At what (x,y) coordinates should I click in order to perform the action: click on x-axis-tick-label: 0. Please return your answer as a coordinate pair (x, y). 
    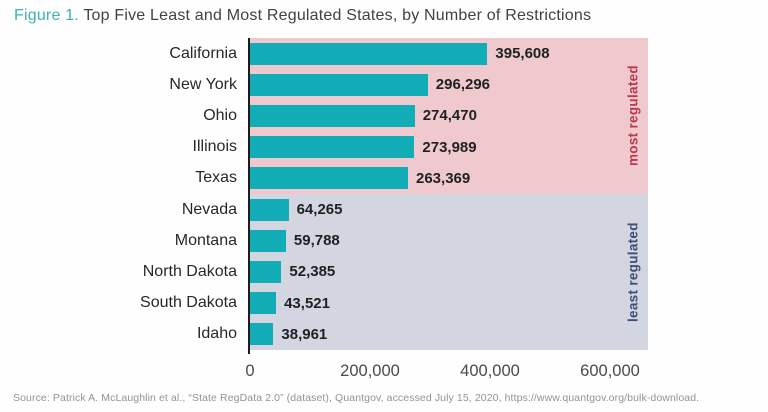
    Looking at the image, I should click on (250, 371).